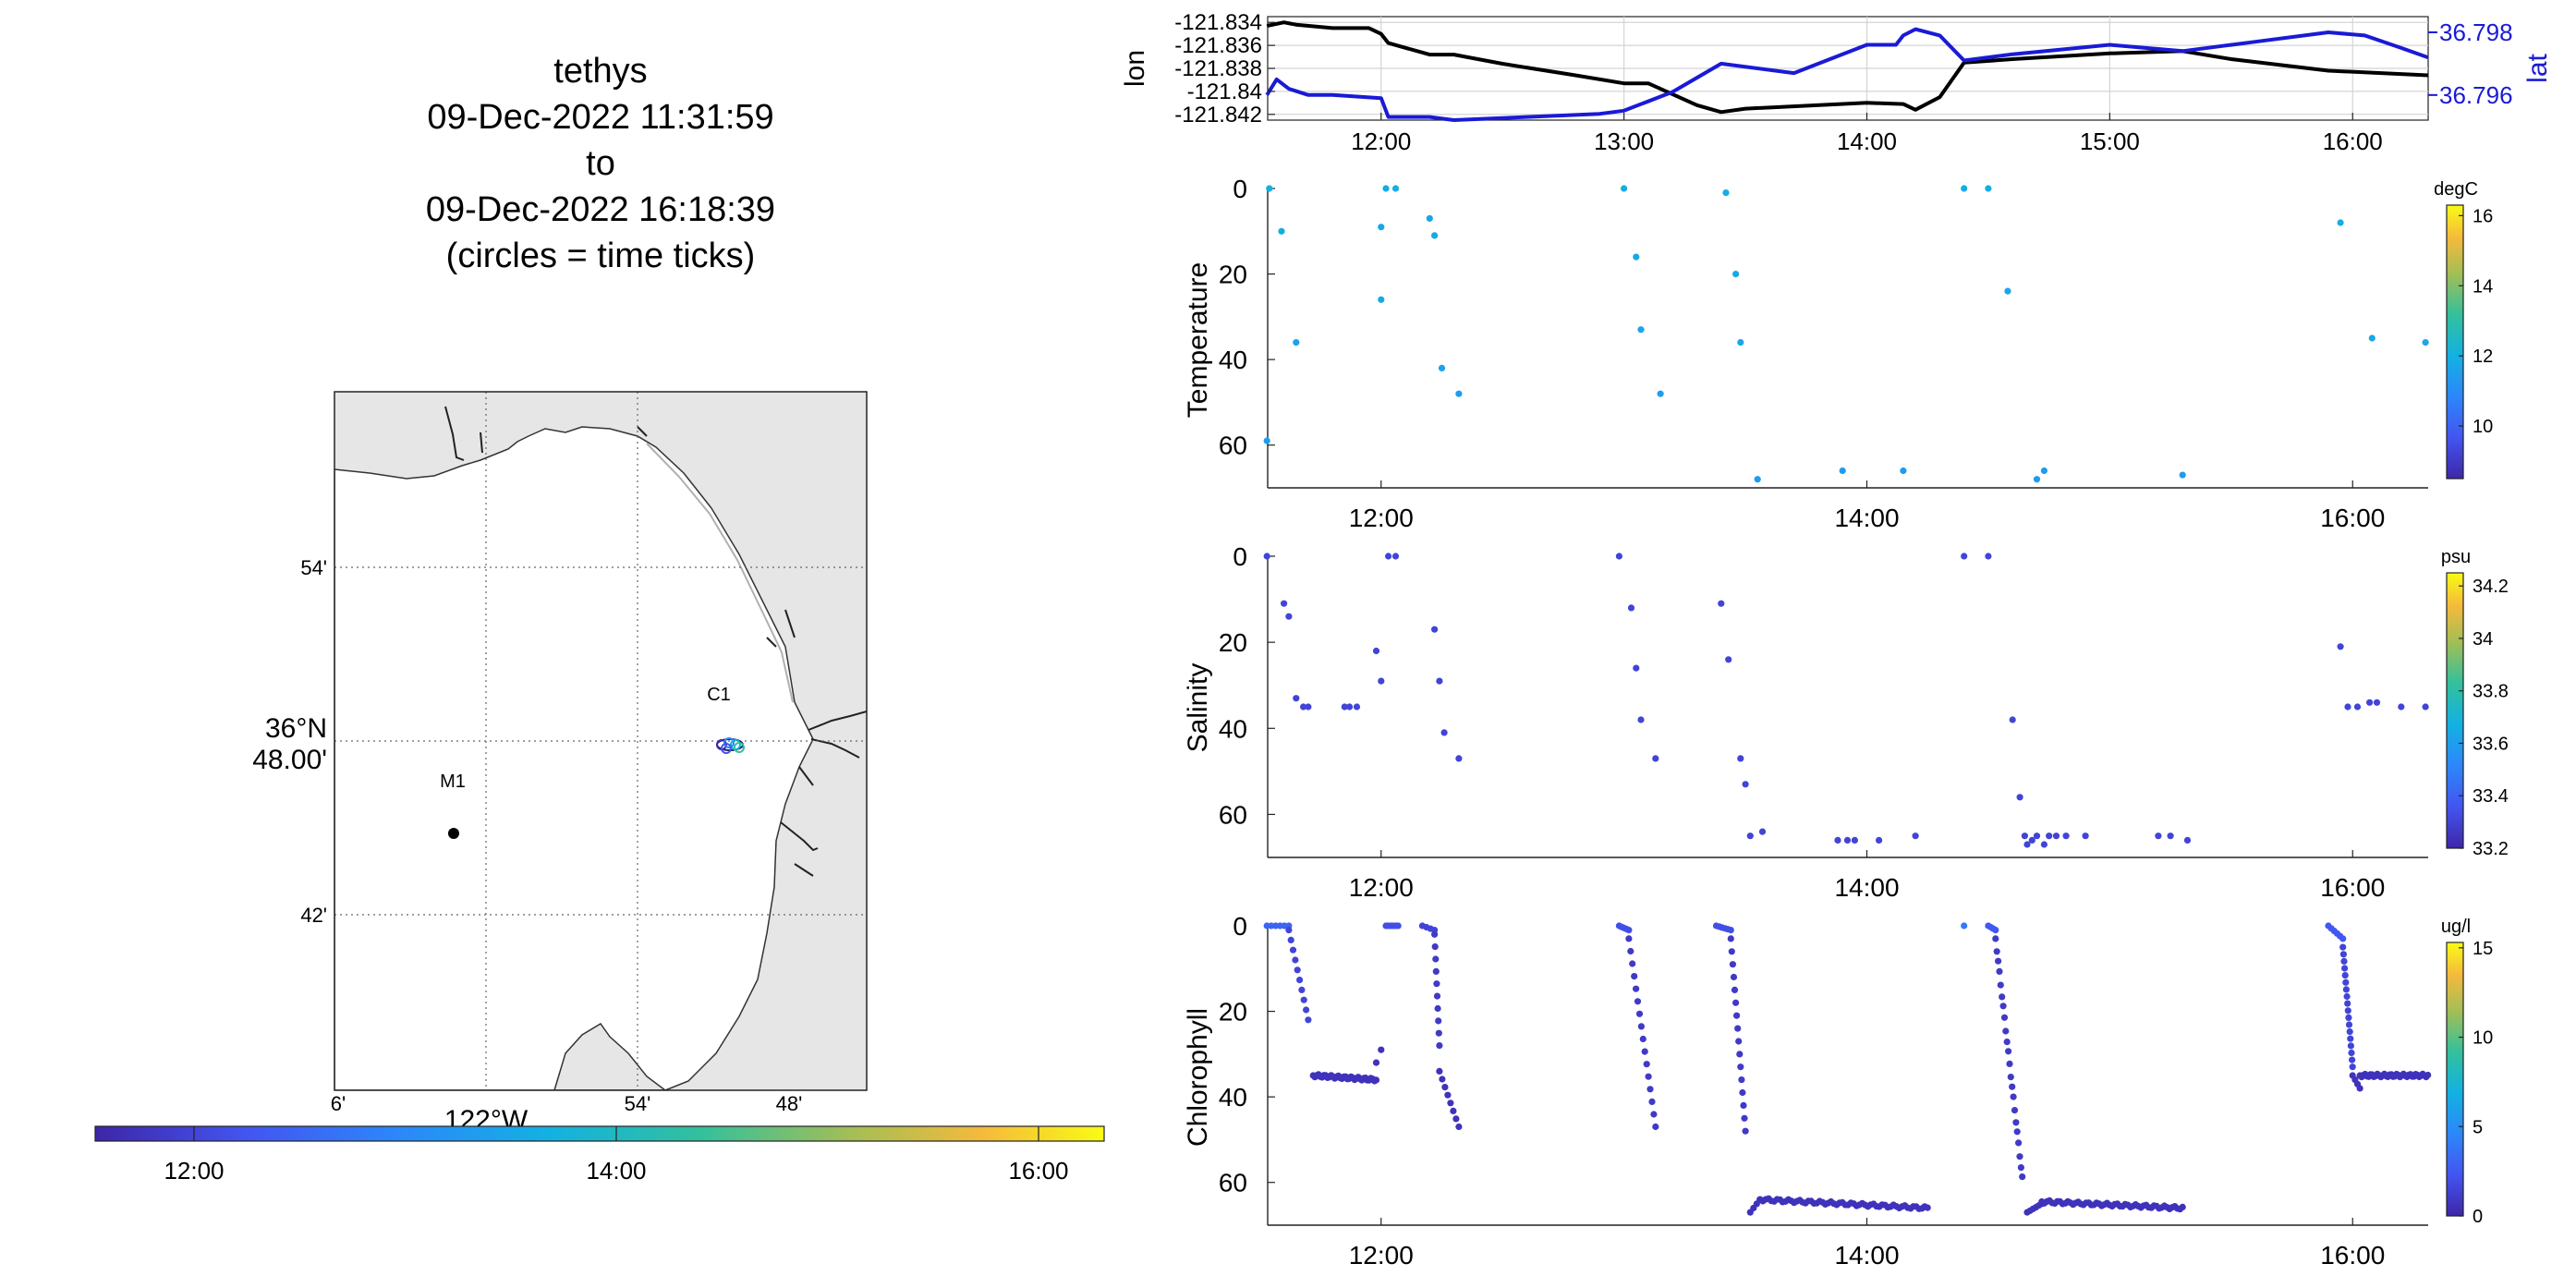 This screenshot has width=2576, height=1288. Describe the element at coordinates (1233, 275) in the screenshot. I see `temperature-ytick-label: 20` at that location.